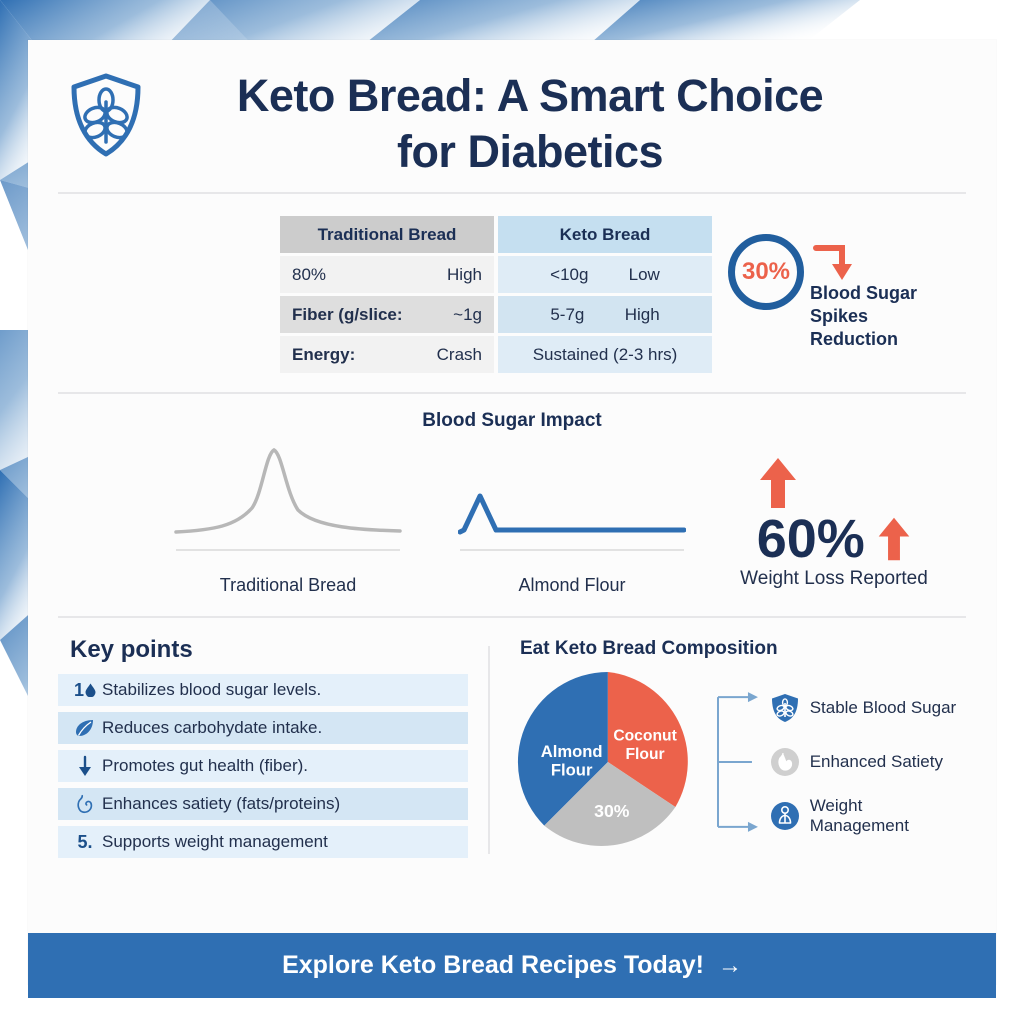 The height and width of the screenshot is (1024, 1024). Describe the element at coordinates (785, 816) in the screenshot. I see `weight-scale-icon` at that location.